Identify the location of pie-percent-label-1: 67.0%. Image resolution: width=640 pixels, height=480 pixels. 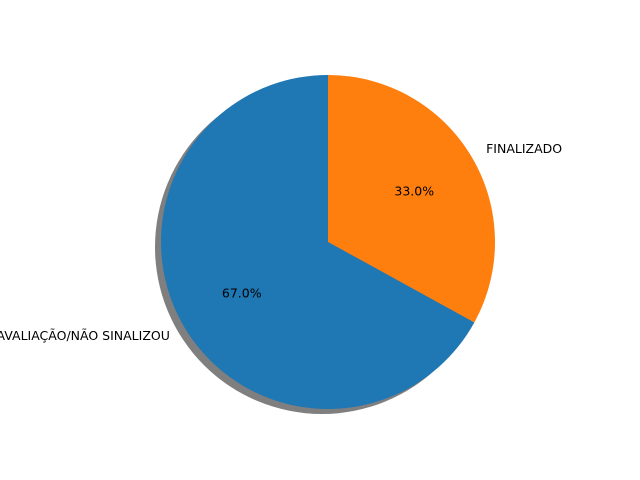
(242, 293).